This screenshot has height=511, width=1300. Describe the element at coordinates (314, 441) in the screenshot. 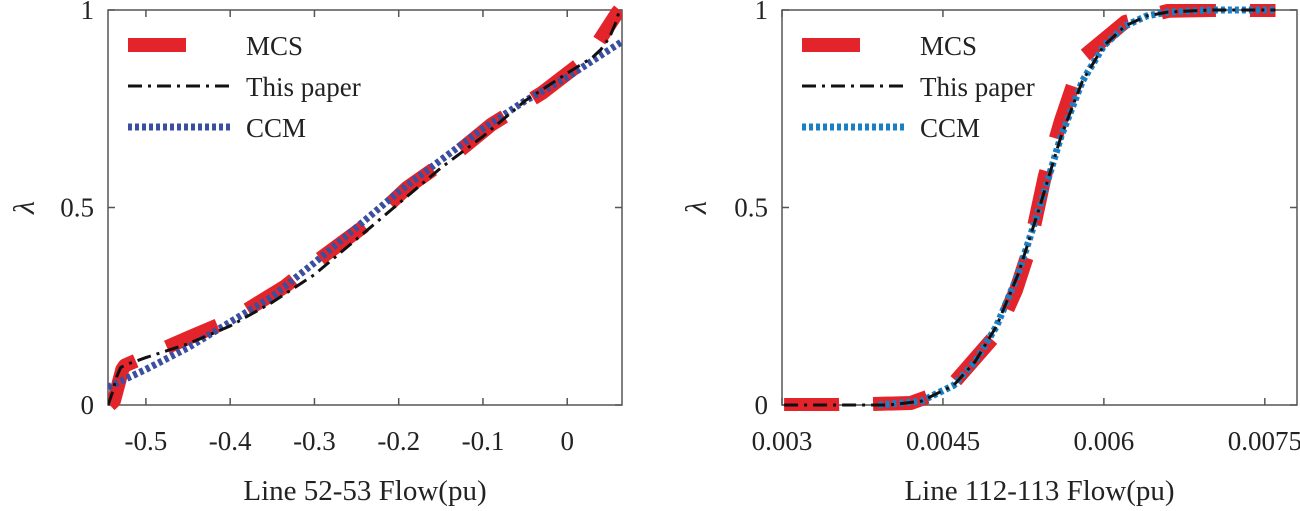

I see `x-tick-label: -0.3` at that location.